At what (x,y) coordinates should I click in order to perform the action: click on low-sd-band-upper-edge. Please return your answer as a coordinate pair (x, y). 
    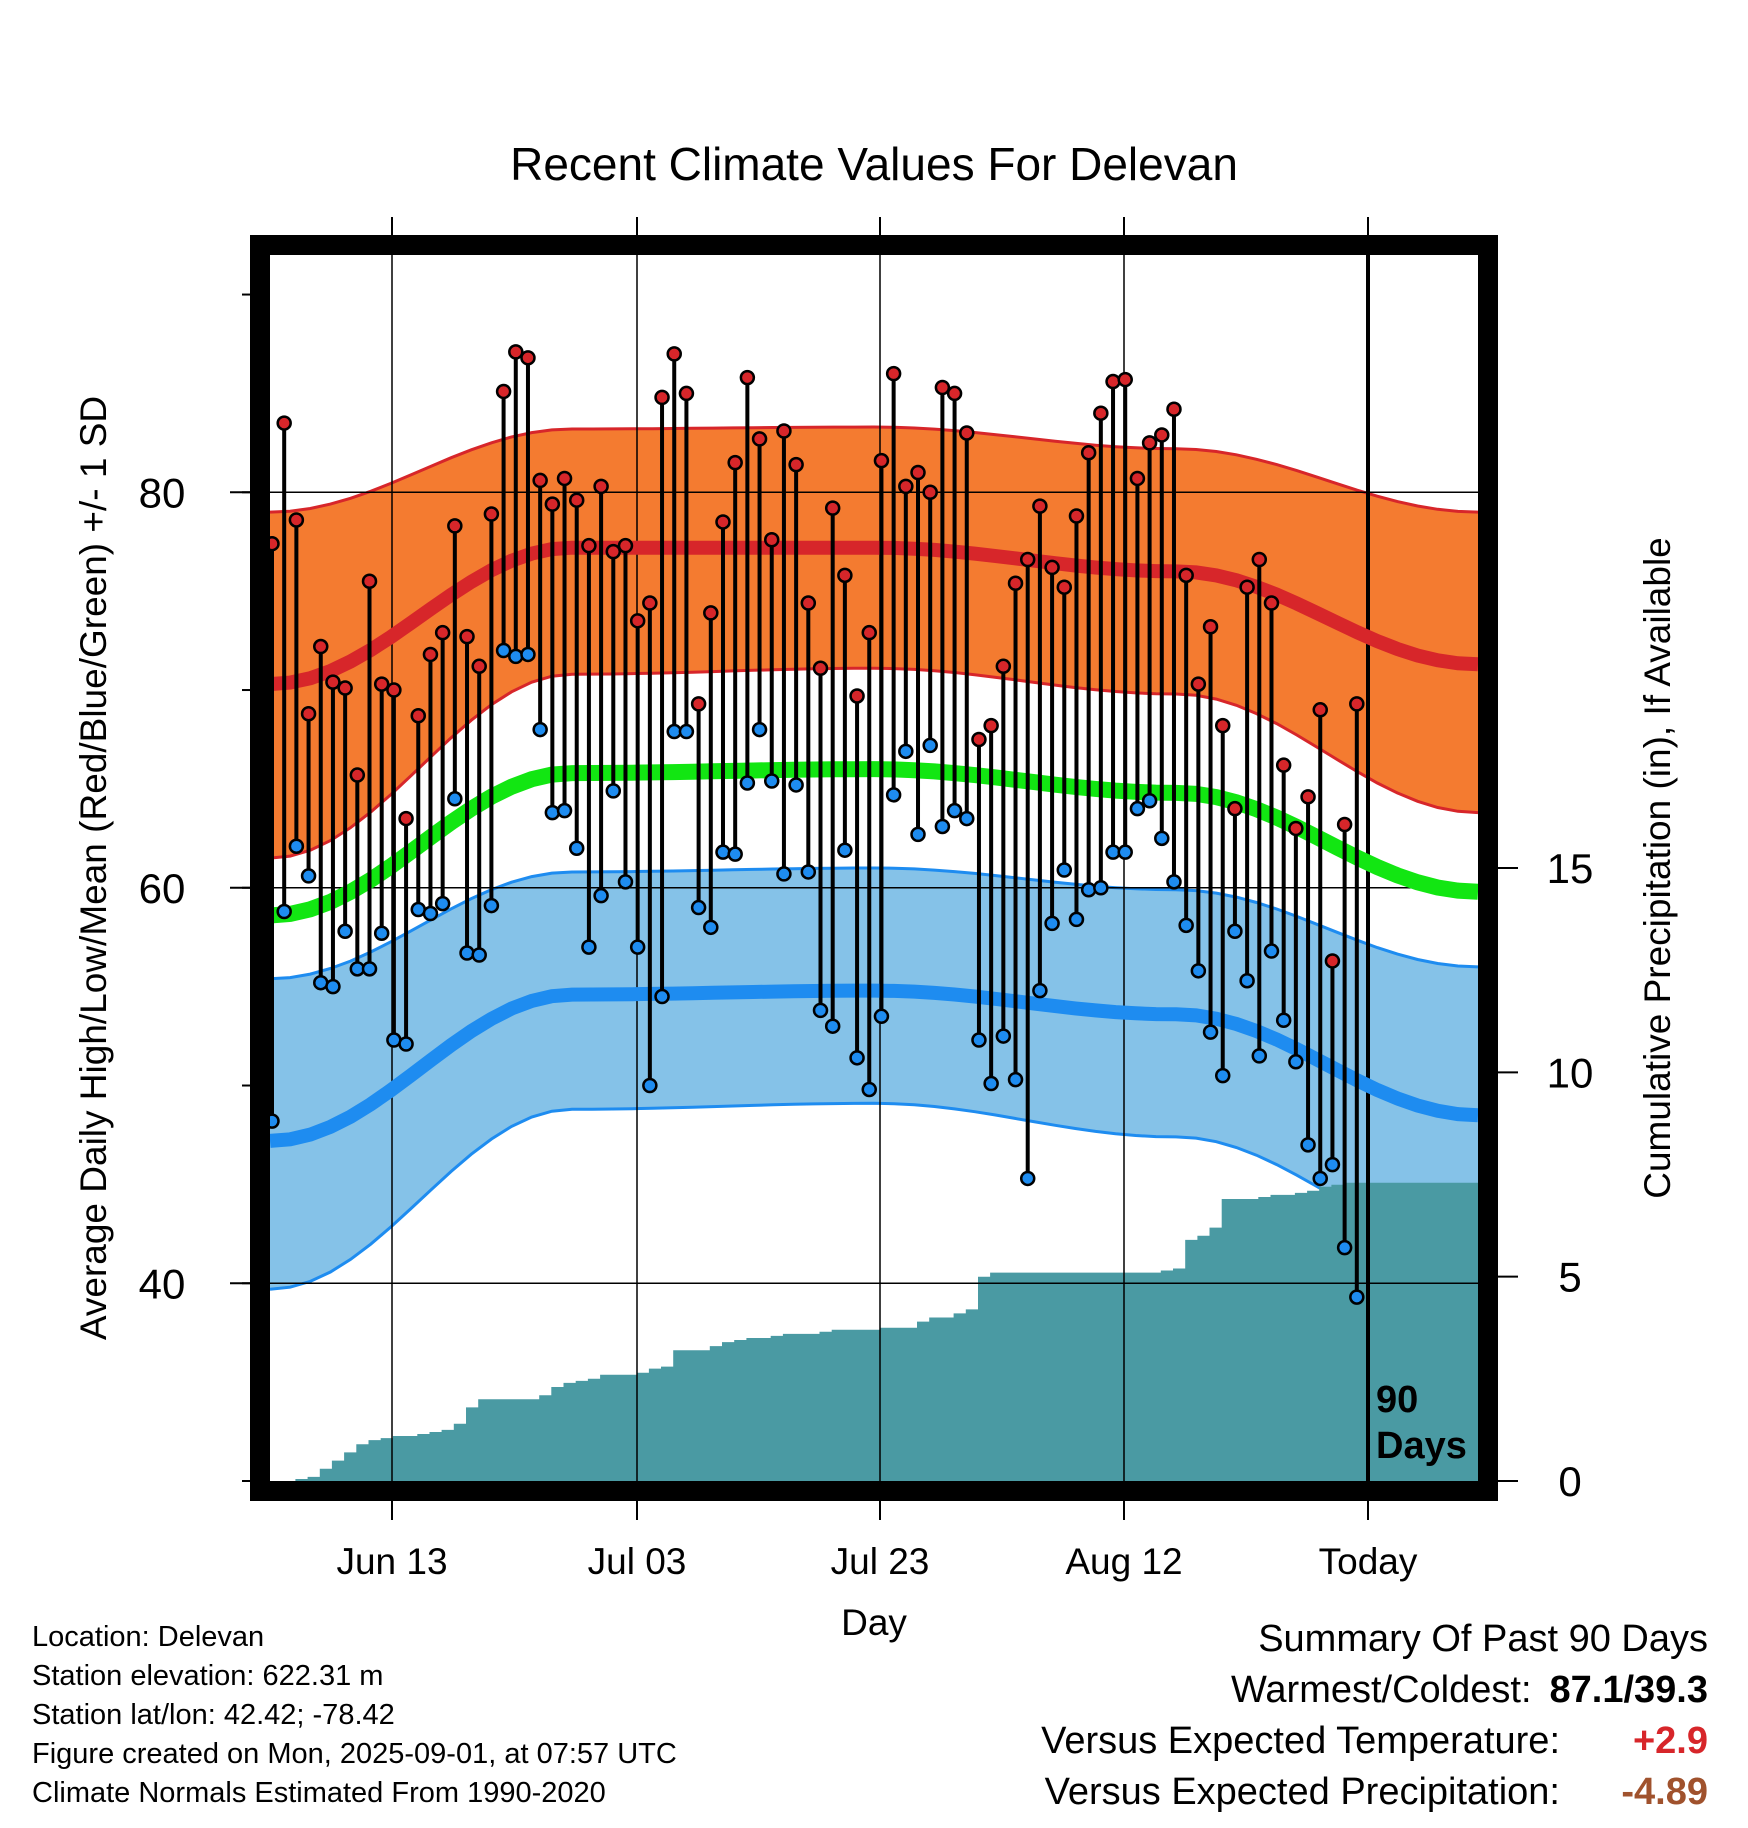
    Looking at the image, I should click on (874, 923).